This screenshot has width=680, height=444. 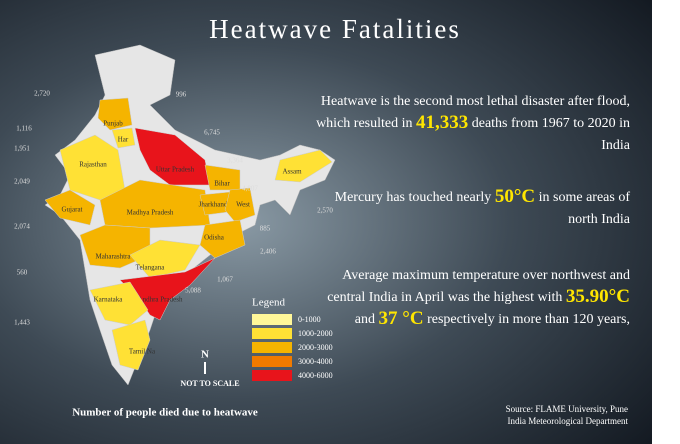 What do you see at coordinates (22, 227) in the screenshot?
I see `count-label: 2,074` at bounding box center [22, 227].